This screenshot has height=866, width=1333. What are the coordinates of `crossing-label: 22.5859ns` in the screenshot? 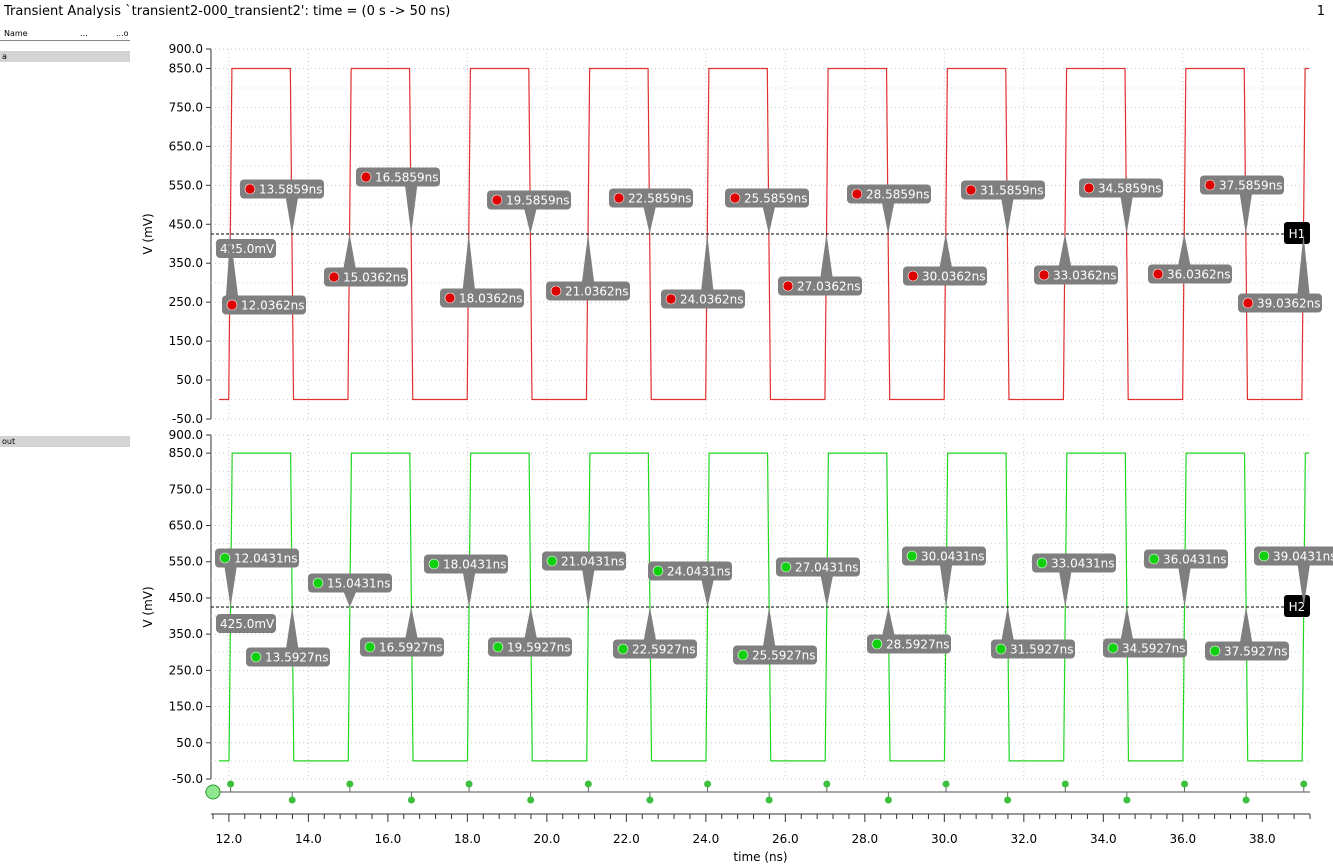 It's located at (659, 199).